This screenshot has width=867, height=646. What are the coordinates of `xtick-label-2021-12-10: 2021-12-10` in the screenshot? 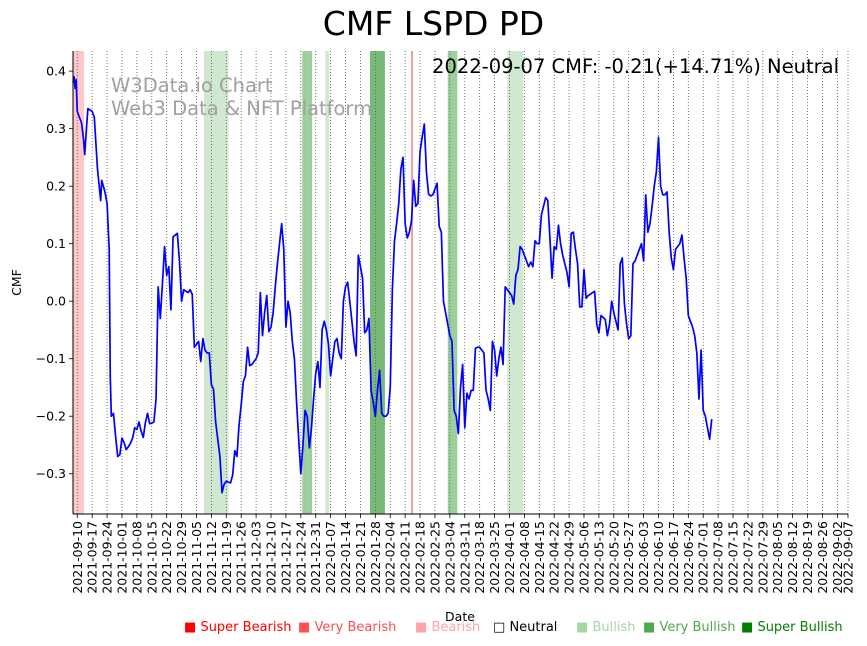 It's located at (271, 557).